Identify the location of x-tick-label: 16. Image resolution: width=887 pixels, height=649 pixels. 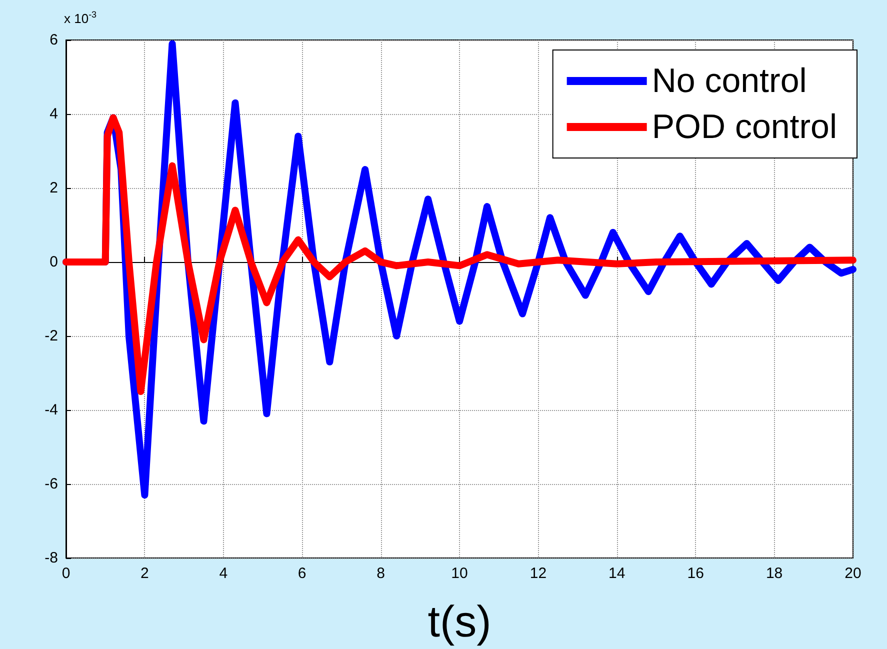
(695, 573).